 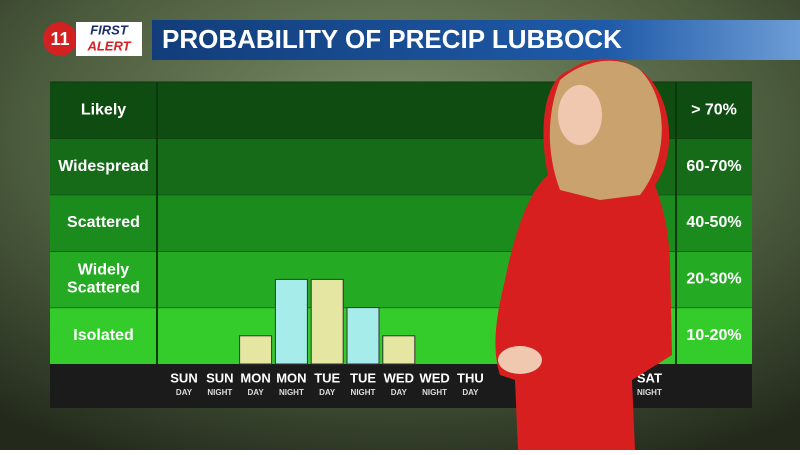 What do you see at coordinates (103, 109) in the screenshot?
I see `y-category-label: Likely` at bounding box center [103, 109].